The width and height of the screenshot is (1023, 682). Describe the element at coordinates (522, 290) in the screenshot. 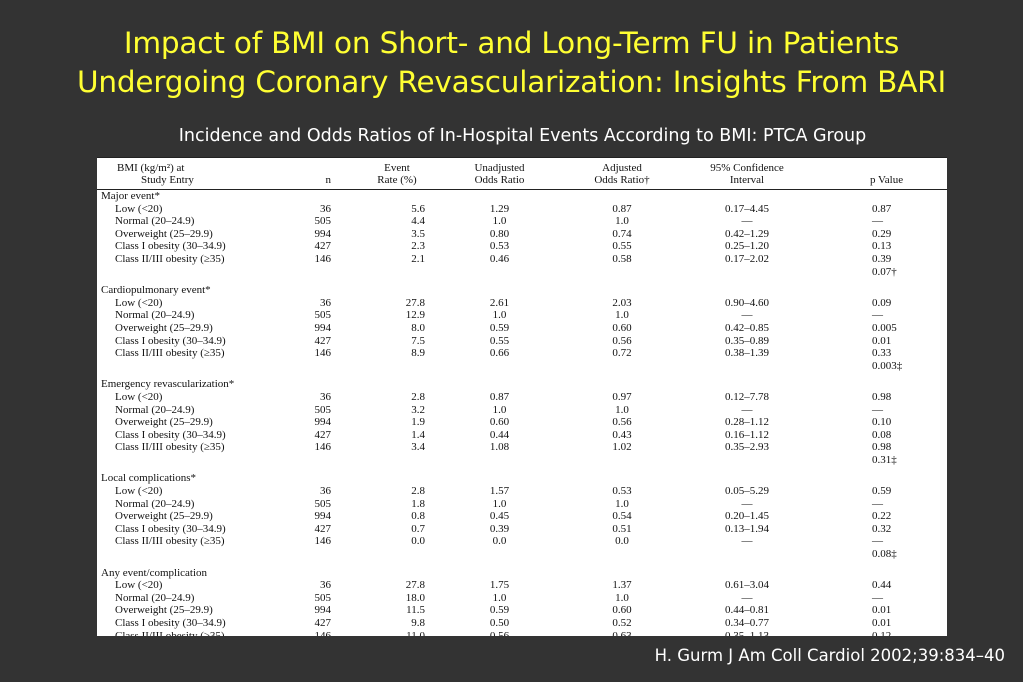

I see `group-header-row: Cardiopulmonary event*` at that location.